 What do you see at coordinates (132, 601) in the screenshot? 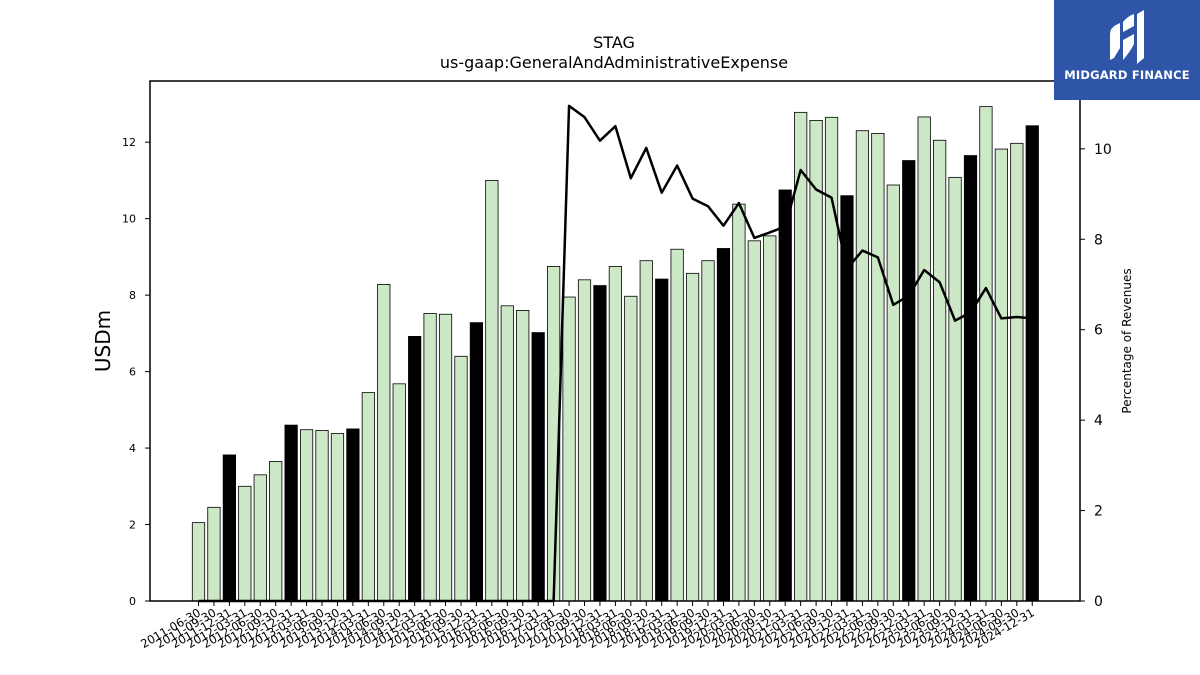
I see `y-tick-label: 0` at bounding box center [132, 601].